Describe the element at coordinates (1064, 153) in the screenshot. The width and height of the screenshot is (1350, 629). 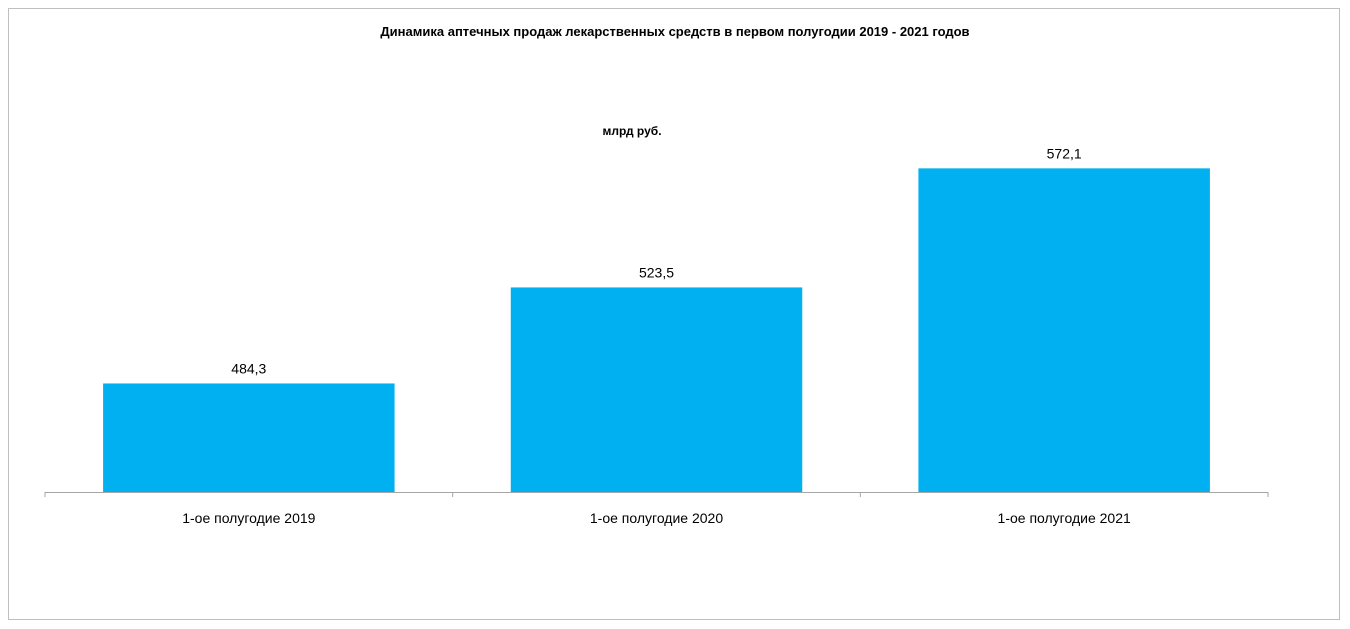
I see `data-label-3: 572,1` at that location.